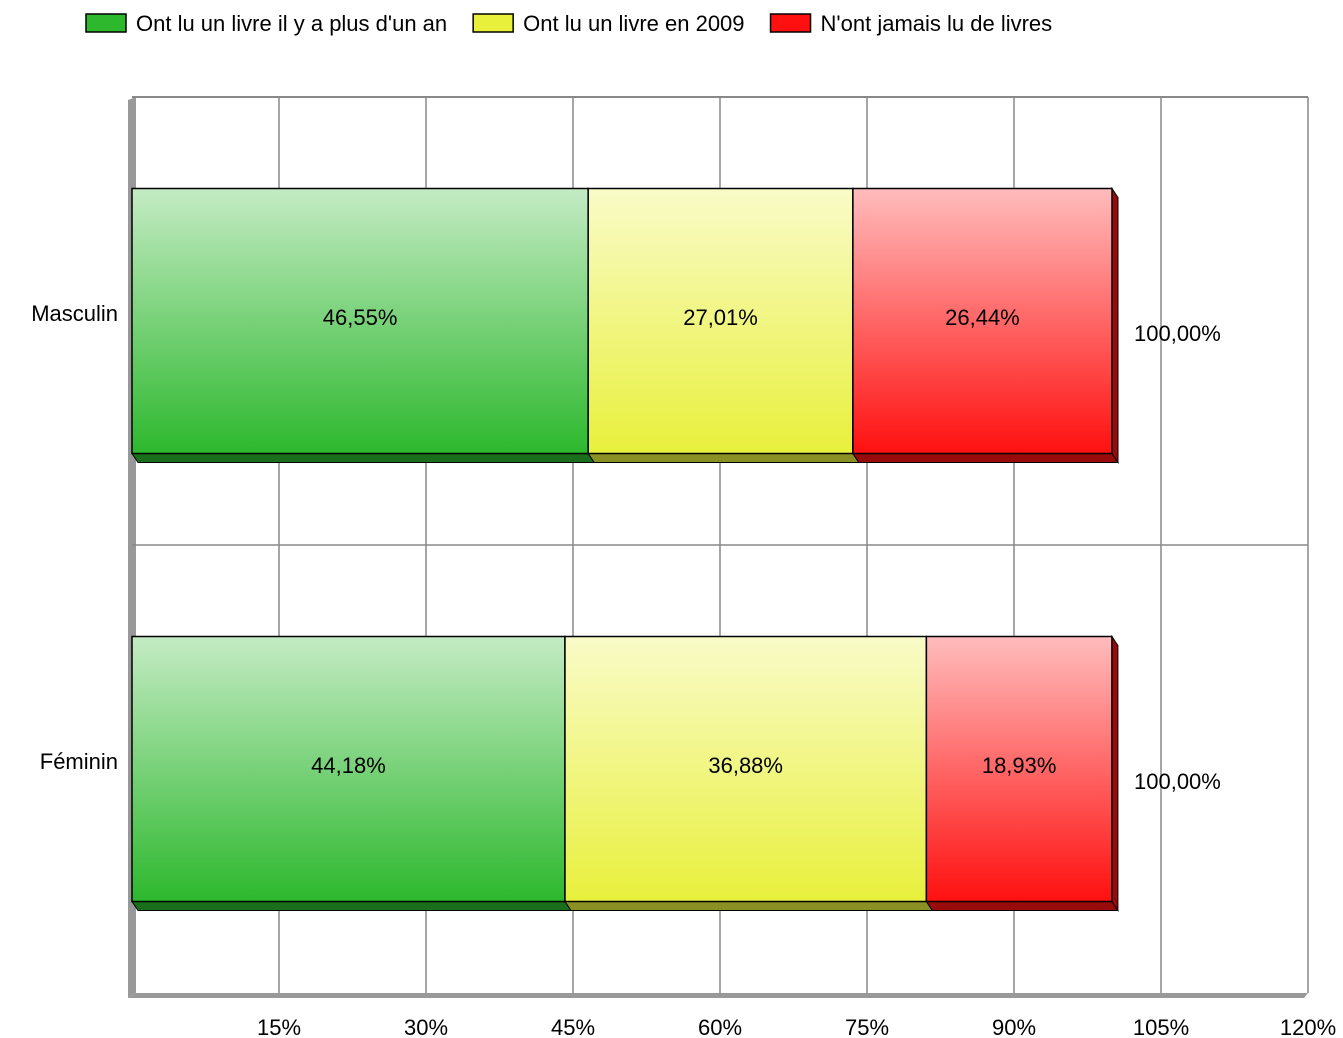  Describe the element at coordinates (291, 23) in the screenshot. I see `legend-label: Ont lu un livre il y a plus d'un an` at that location.